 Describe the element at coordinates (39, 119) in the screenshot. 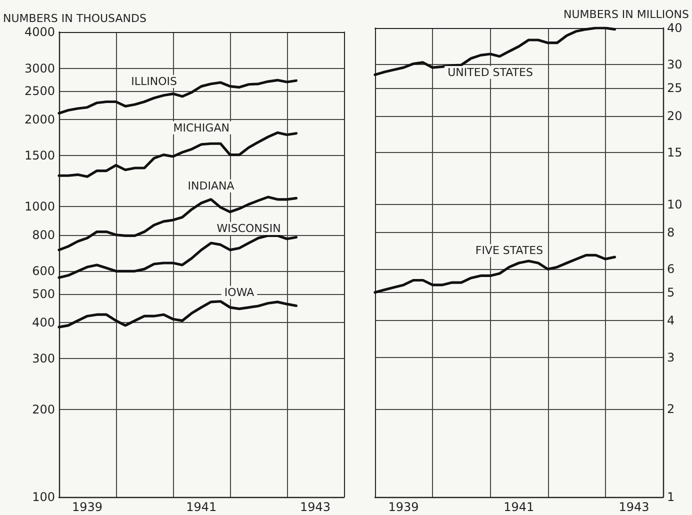

I see `y-tick-label: 2000` at that location.